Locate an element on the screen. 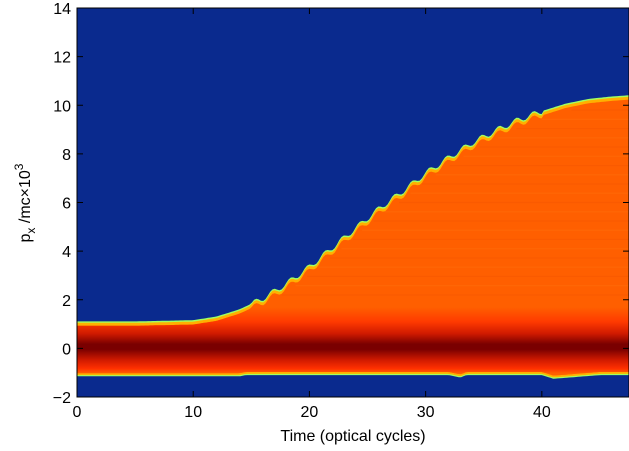 Image resolution: width=629 pixels, height=451 pixels. y-tick-label: −2 is located at coordinates (62, 398).